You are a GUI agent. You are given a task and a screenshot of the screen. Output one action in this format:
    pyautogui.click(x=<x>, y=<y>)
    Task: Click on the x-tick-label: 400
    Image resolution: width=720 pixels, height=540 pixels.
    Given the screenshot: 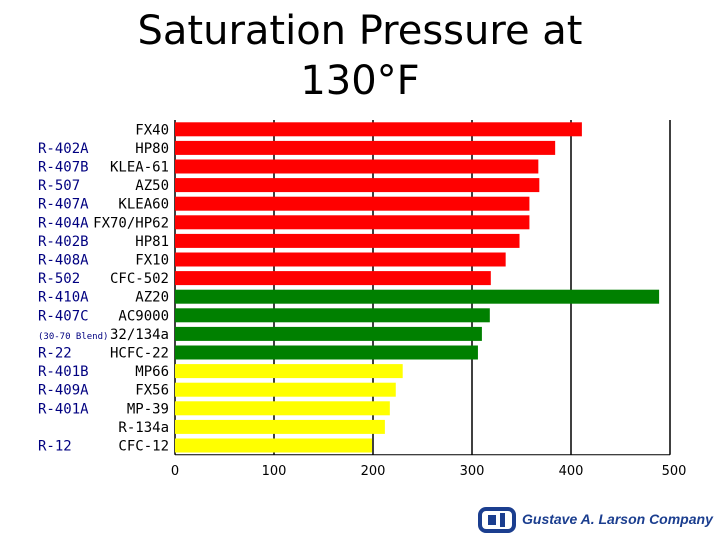 What is the action you would take?
    pyautogui.click(x=571, y=471)
    